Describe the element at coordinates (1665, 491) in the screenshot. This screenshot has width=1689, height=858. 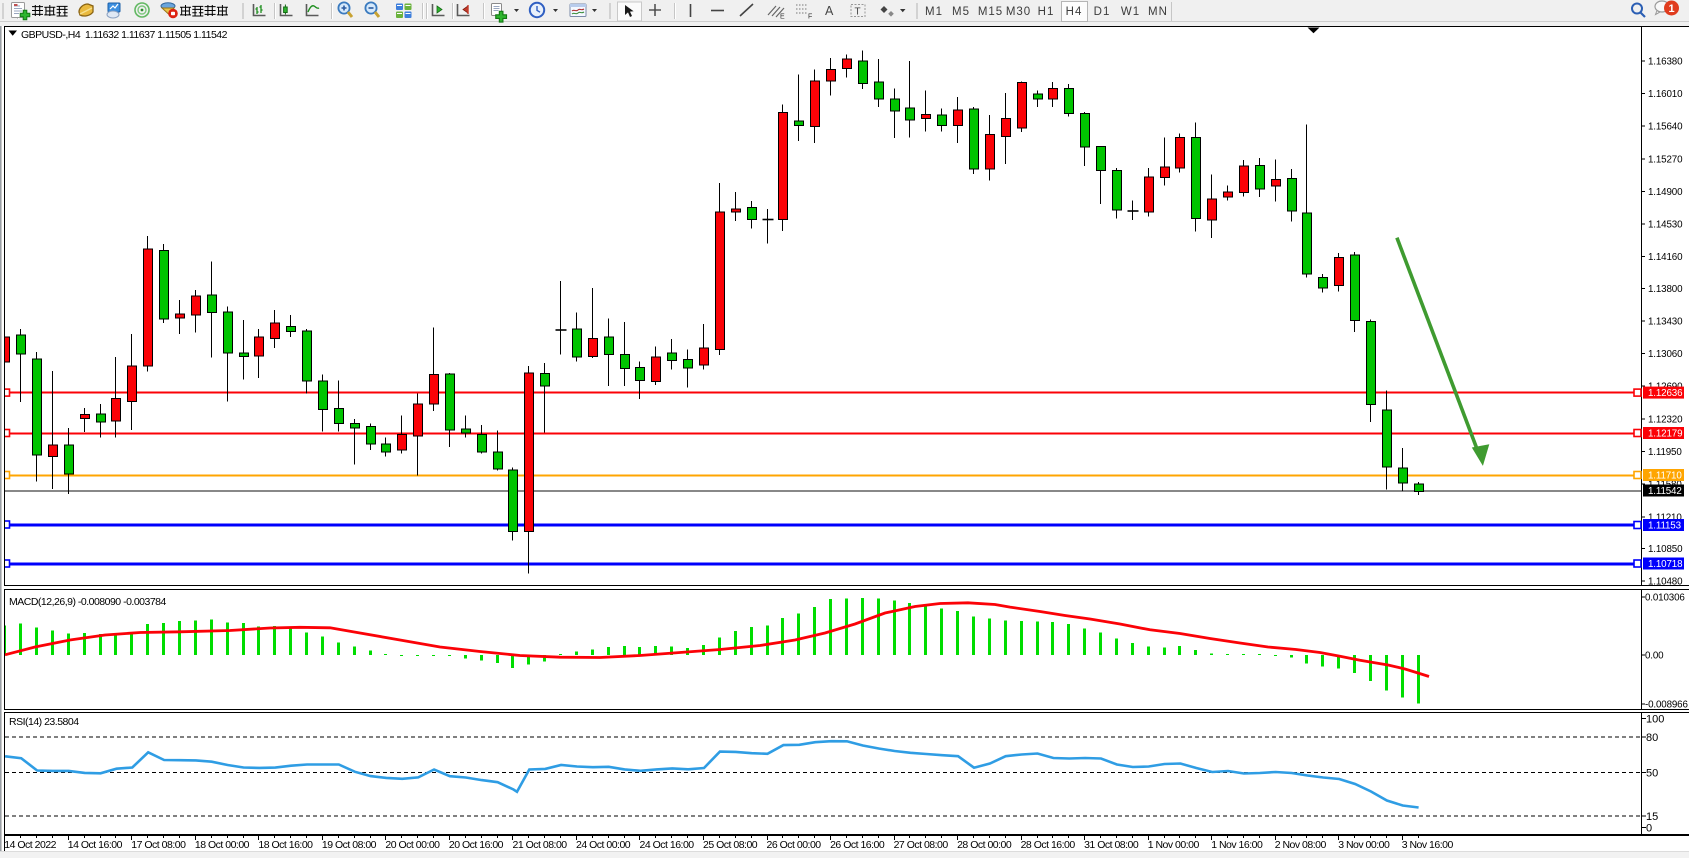
I see `svg-text: 1.11542` at that location.